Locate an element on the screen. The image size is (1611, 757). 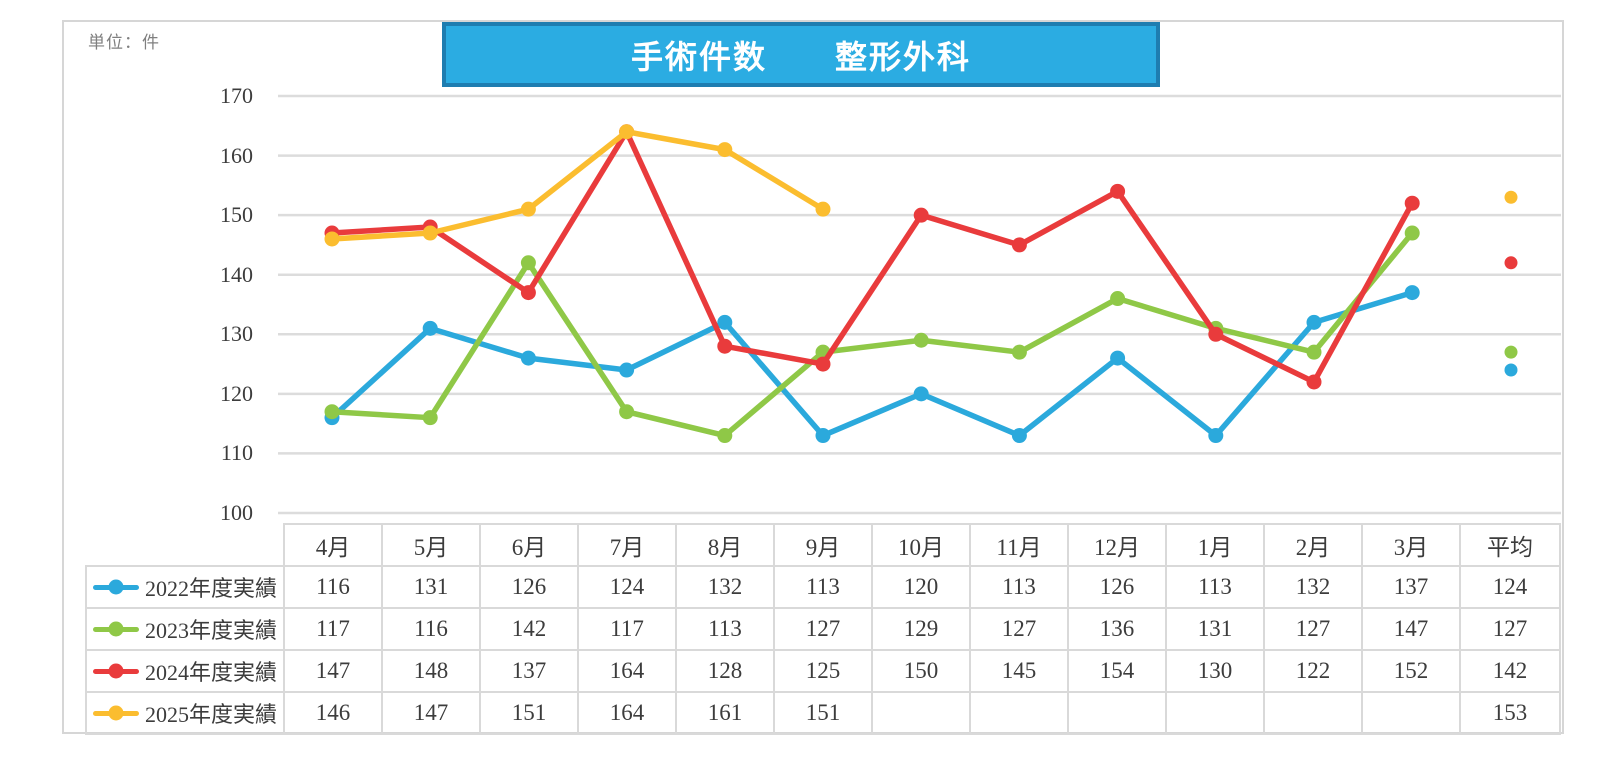
y-axis-label: 140 is located at coordinates (236, 274).